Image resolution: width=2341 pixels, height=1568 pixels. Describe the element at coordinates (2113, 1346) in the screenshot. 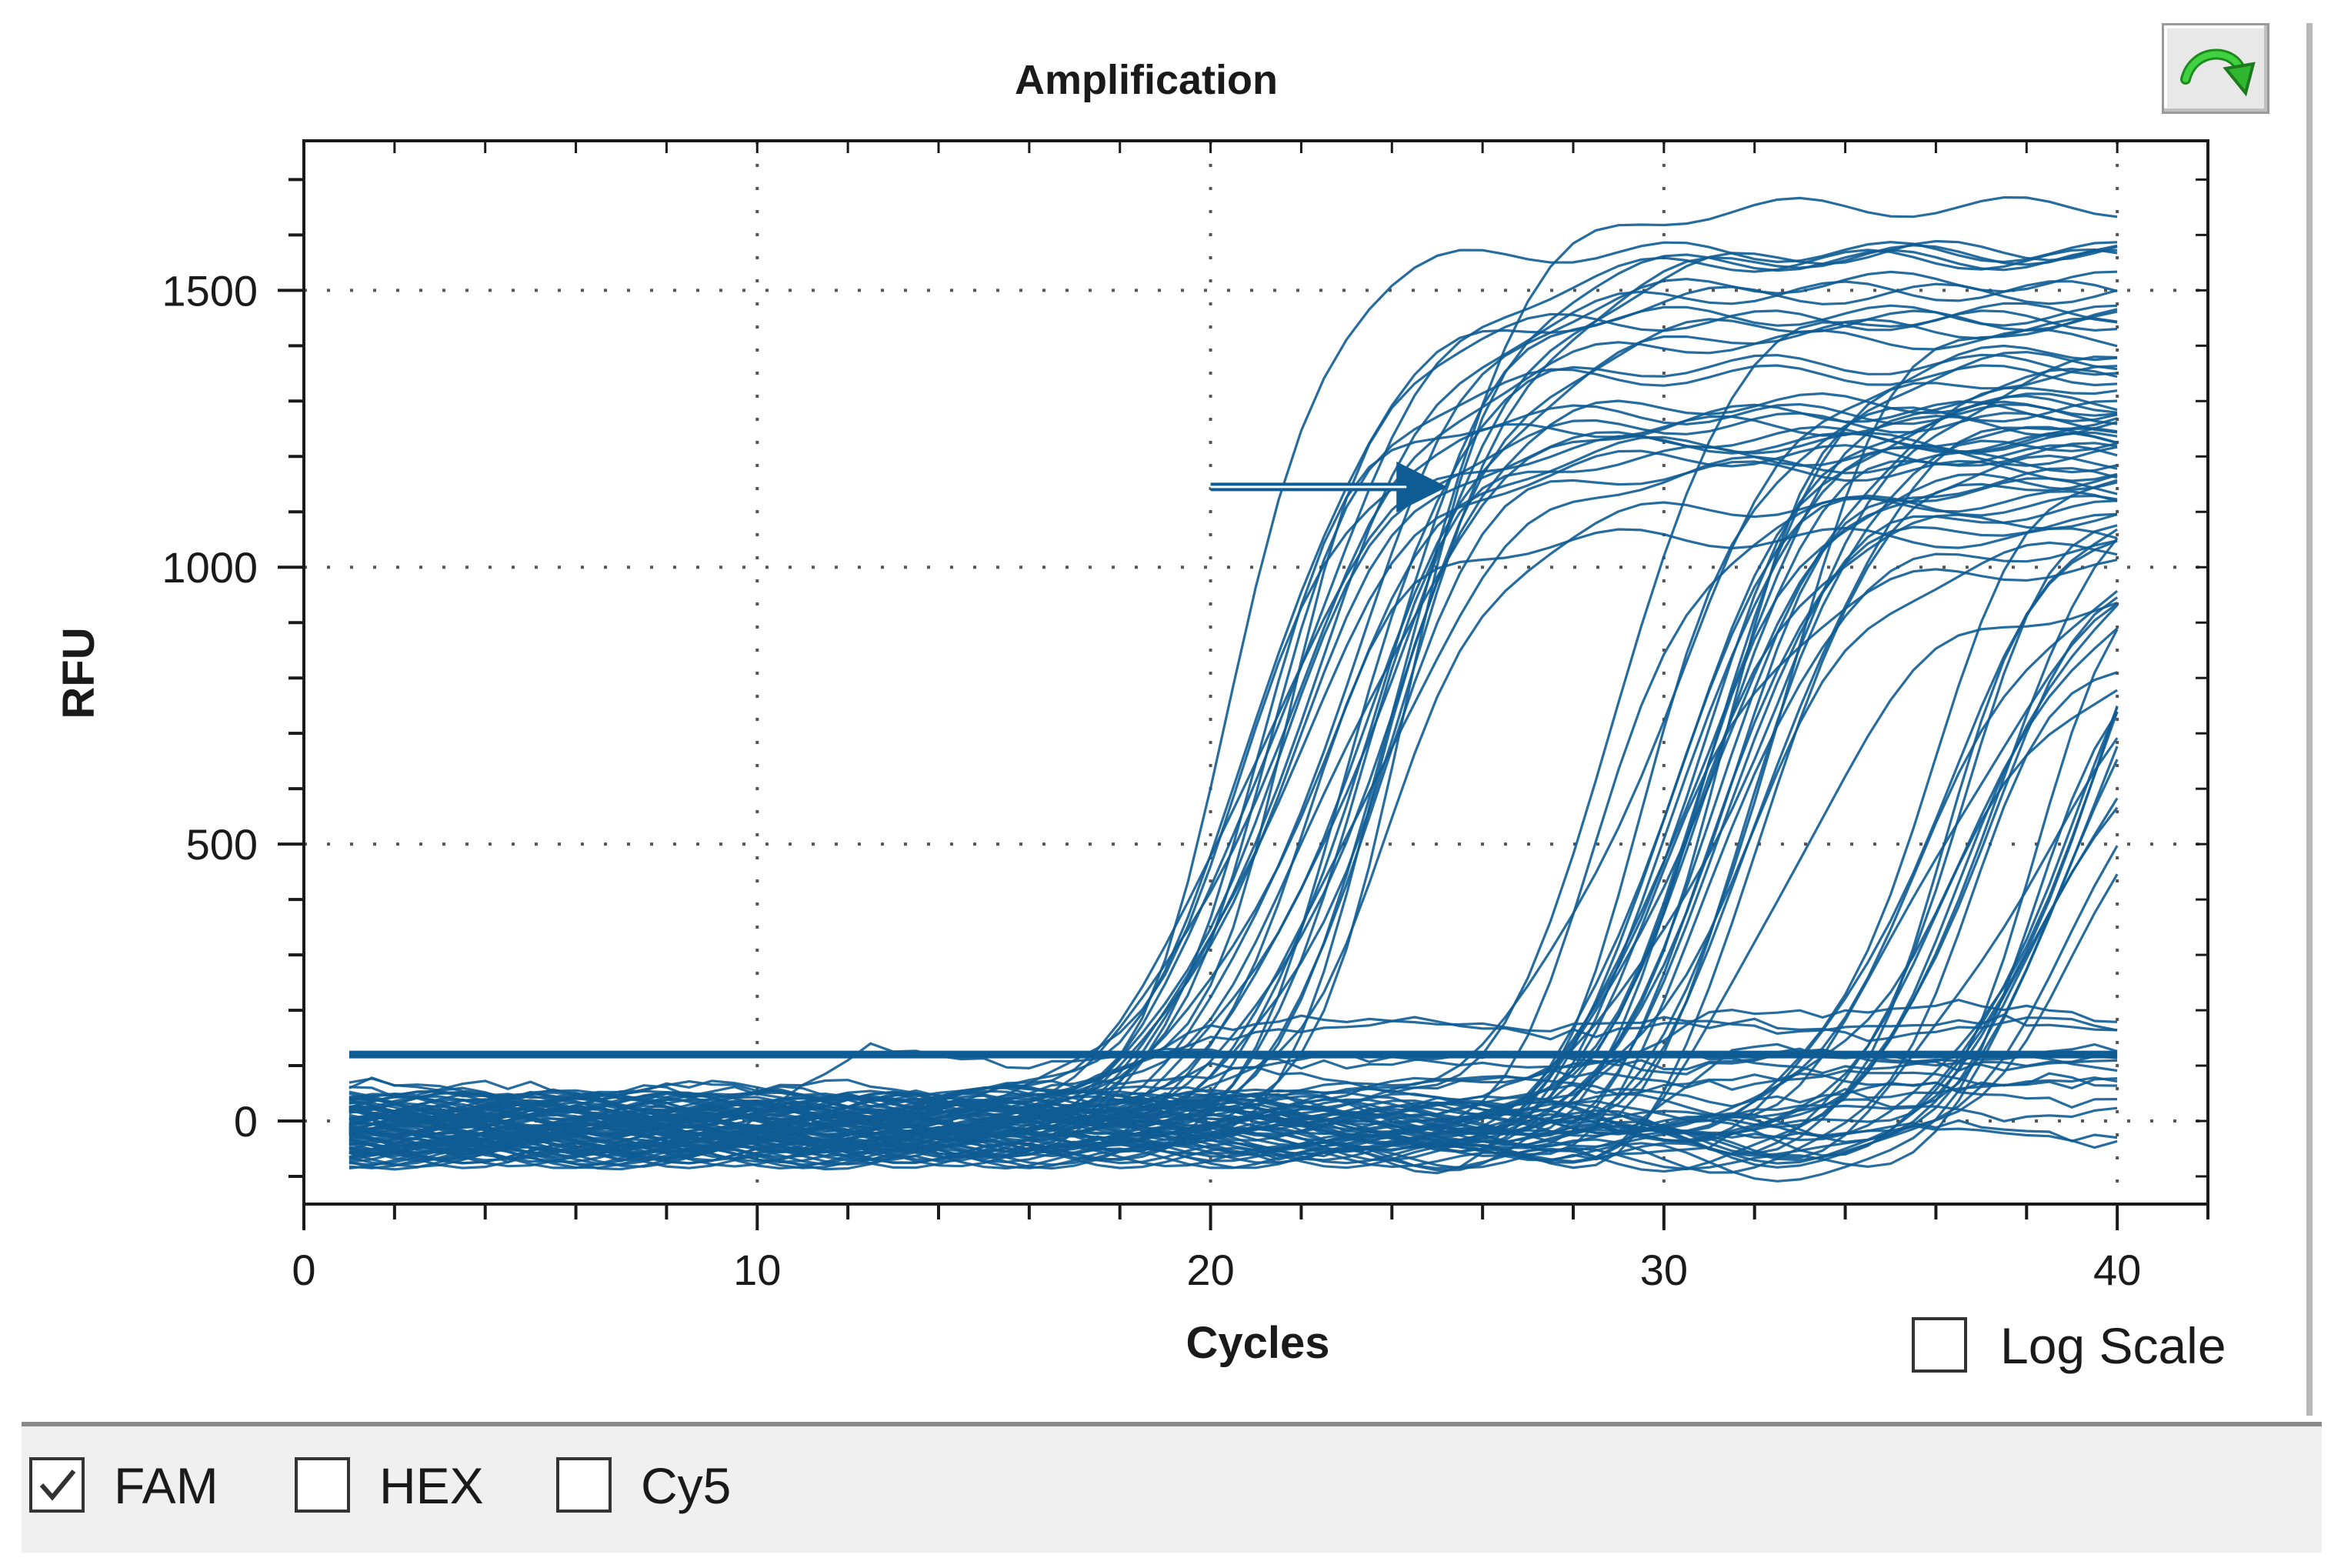

I see `log-scale-label: Log Scale` at that location.